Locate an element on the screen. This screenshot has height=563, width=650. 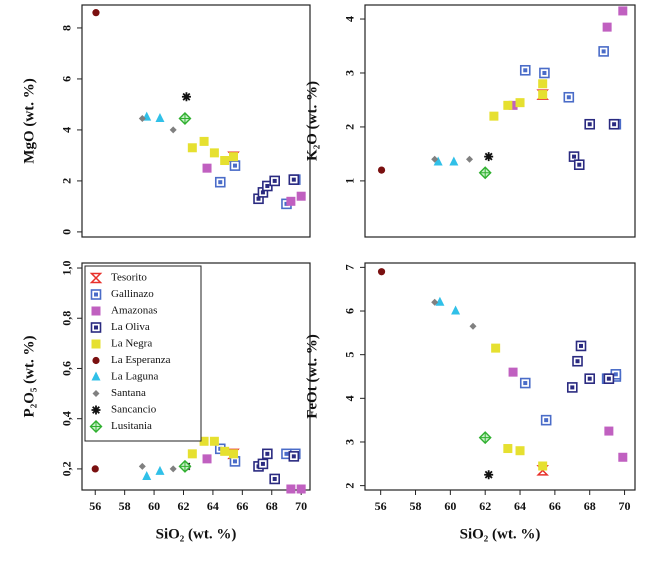
y-tick-label: 1 is located at coordinates (350, 181).